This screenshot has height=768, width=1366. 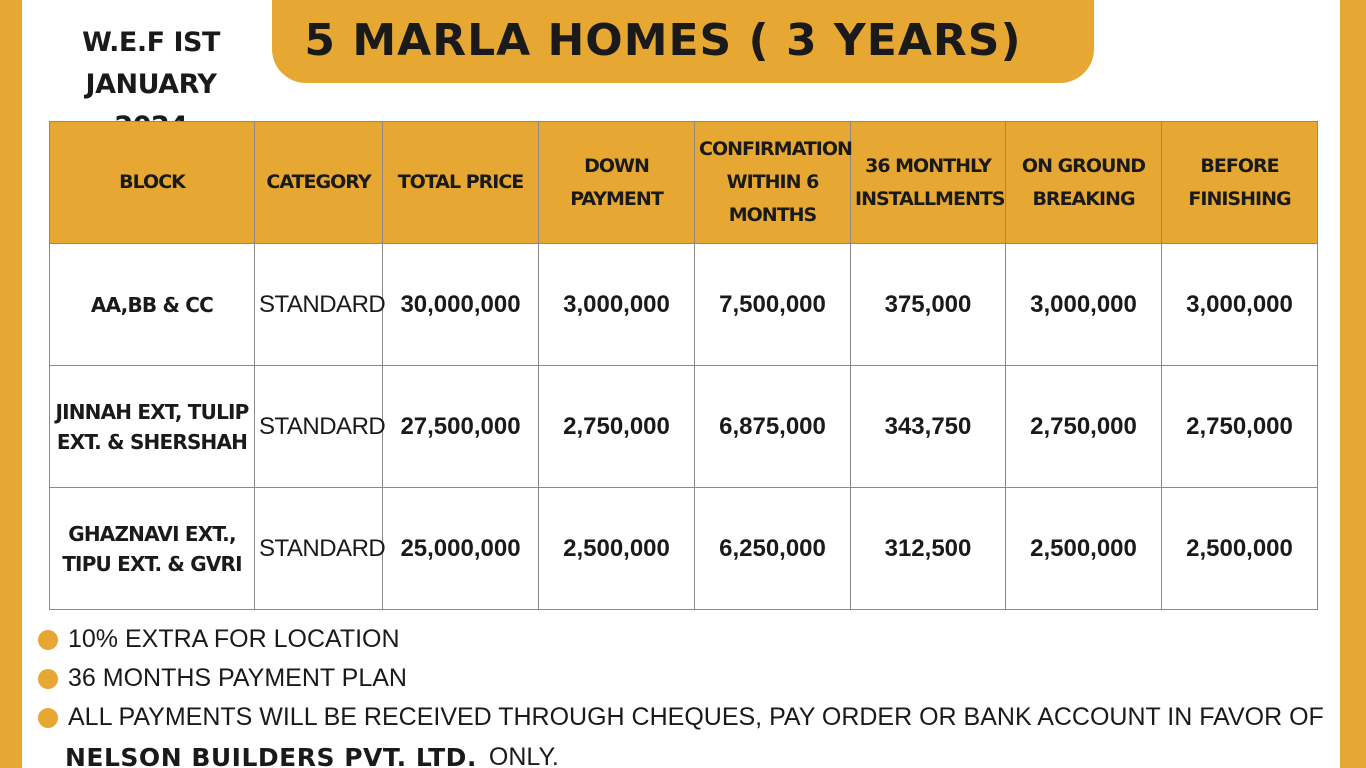 What do you see at coordinates (688, 639) in the screenshot?
I see `note-item: 10% EXTRA FOR LOCATION` at bounding box center [688, 639].